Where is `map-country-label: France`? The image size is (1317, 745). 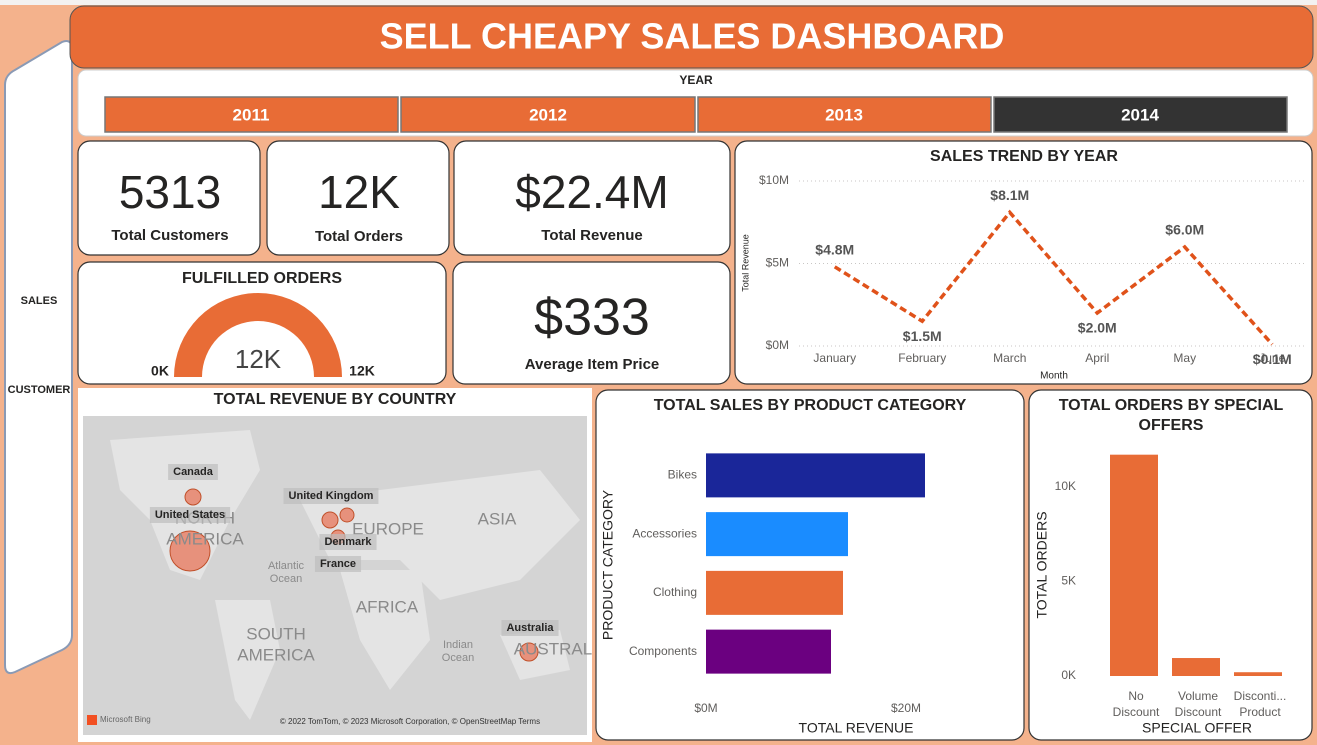
map-country-label: France is located at coordinates (338, 564).